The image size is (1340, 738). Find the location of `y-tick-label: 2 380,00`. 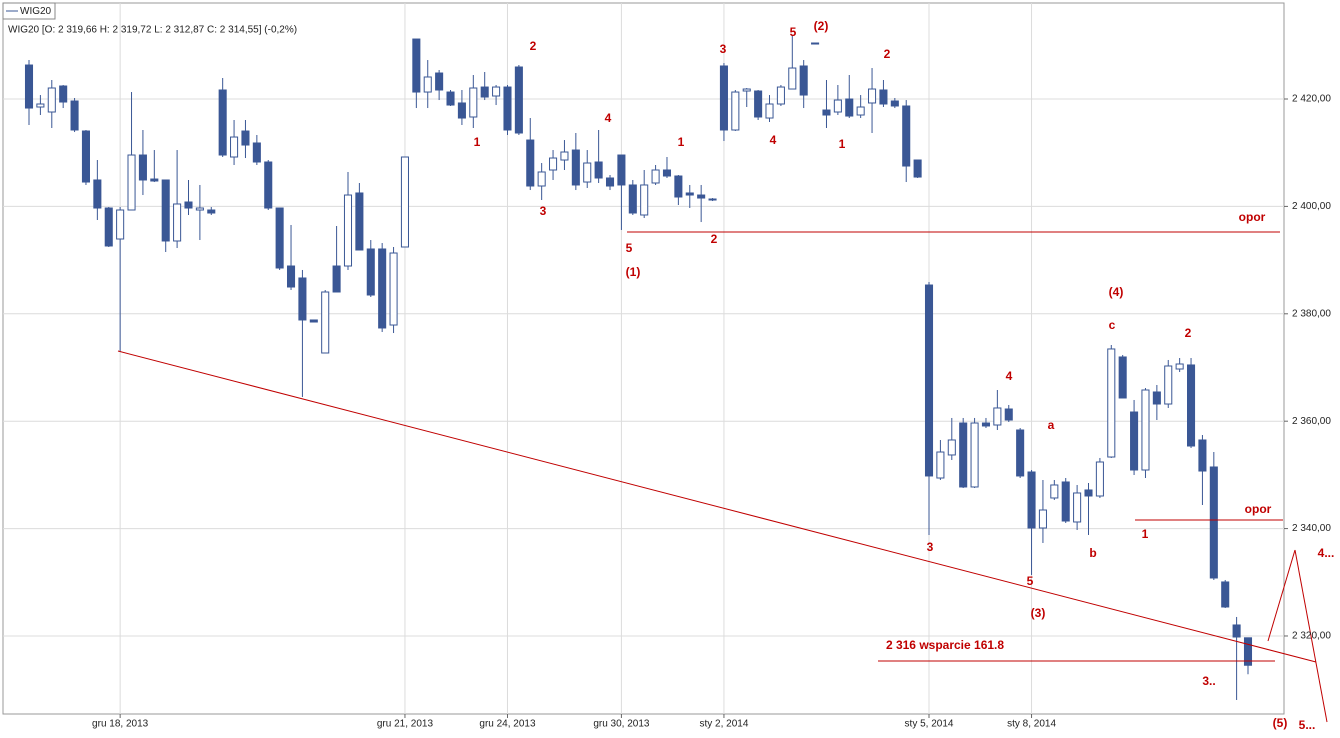

y-tick-label: 2 380,00 is located at coordinates (1311, 313).